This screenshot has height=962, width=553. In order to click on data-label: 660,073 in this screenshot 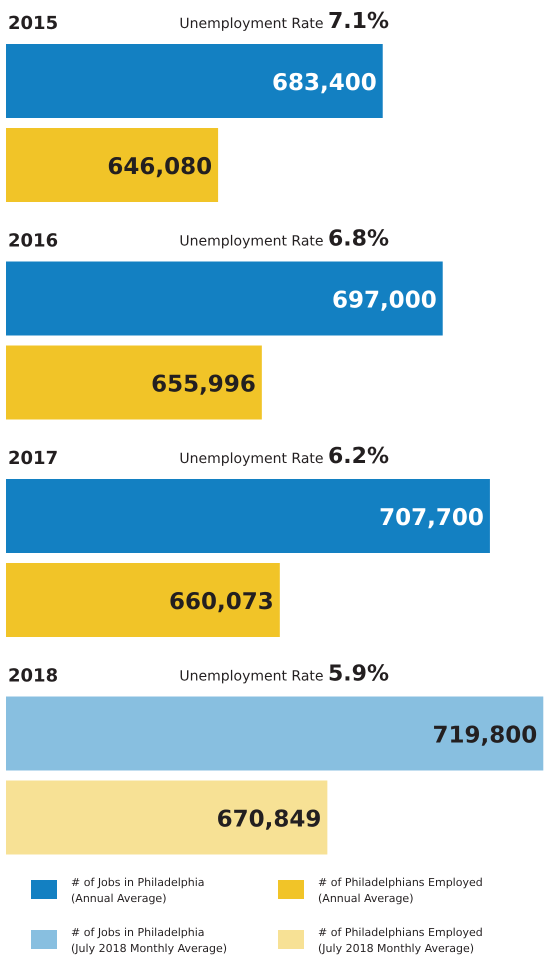, I will do `click(221, 602)`.